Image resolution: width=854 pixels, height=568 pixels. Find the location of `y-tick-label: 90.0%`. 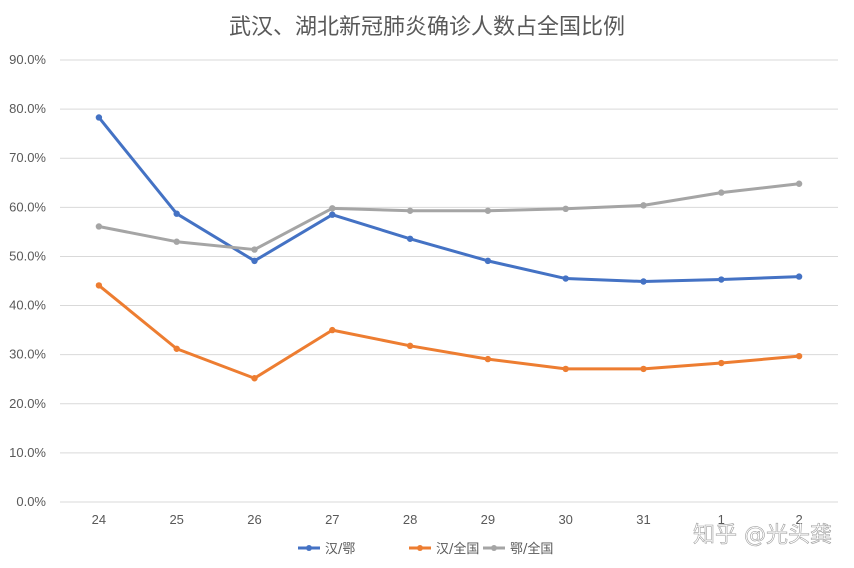

y-tick-label: 90.0% is located at coordinates (27, 59).